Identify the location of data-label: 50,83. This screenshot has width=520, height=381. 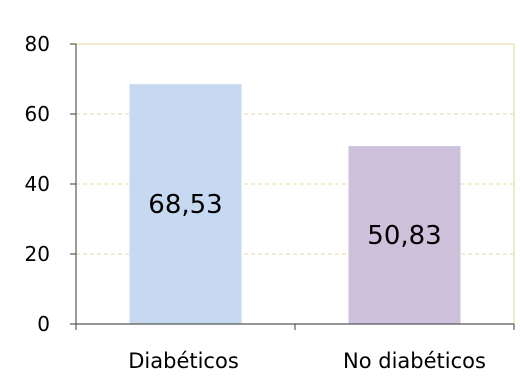
(404, 236).